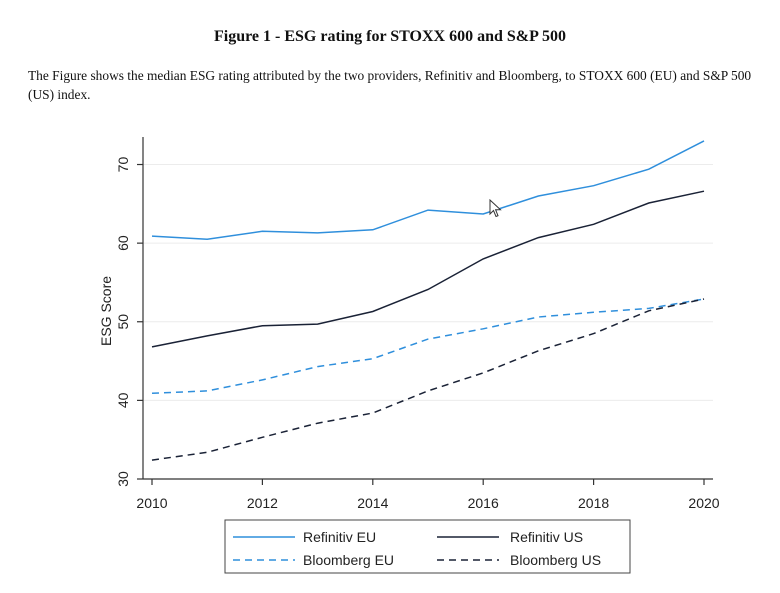  I want to click on y-tick-label: 50, so click(123, 322).